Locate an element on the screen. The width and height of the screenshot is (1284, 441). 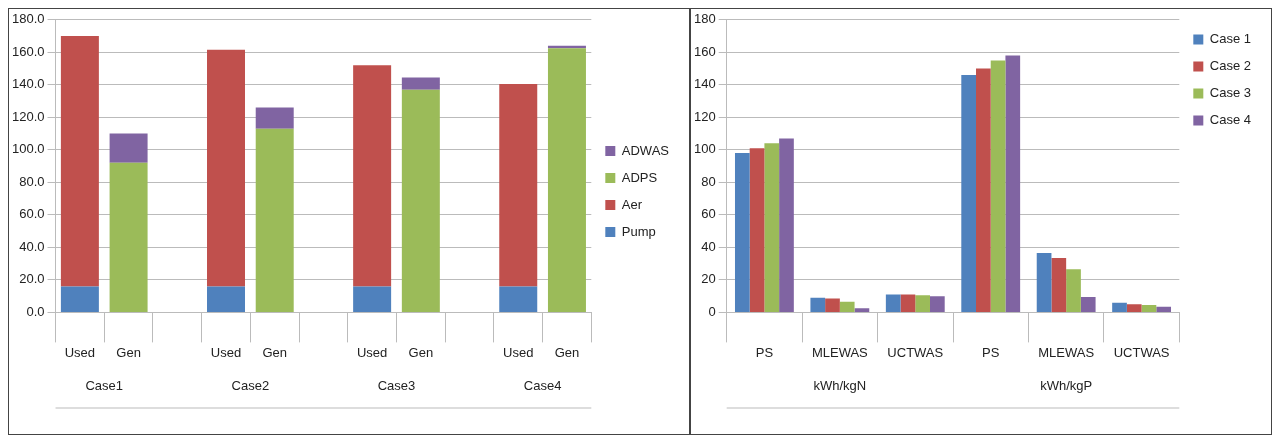
text: Case3 is located at coordinates (396, 385).